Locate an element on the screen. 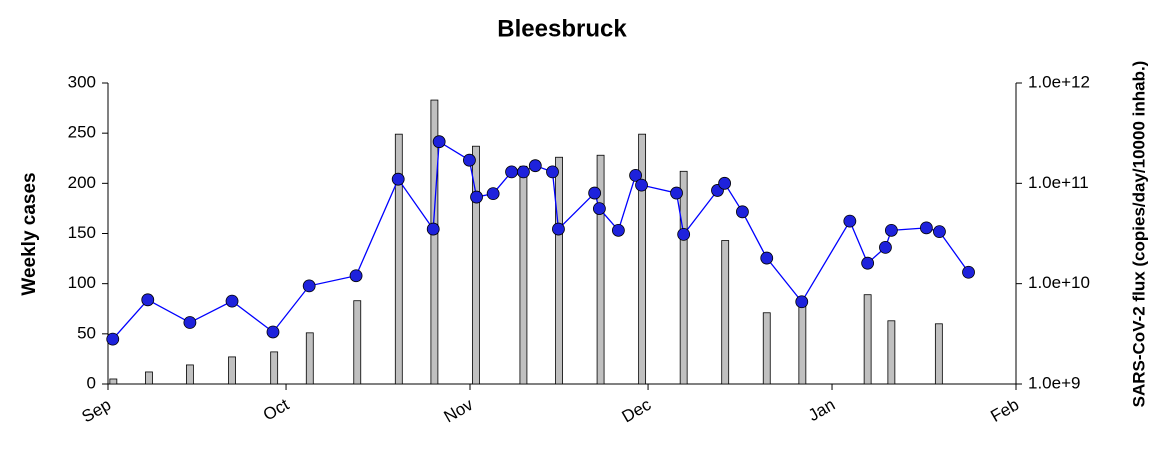  y2-tick-label: 1.0e+11 is located at coordinates (1058, 182).